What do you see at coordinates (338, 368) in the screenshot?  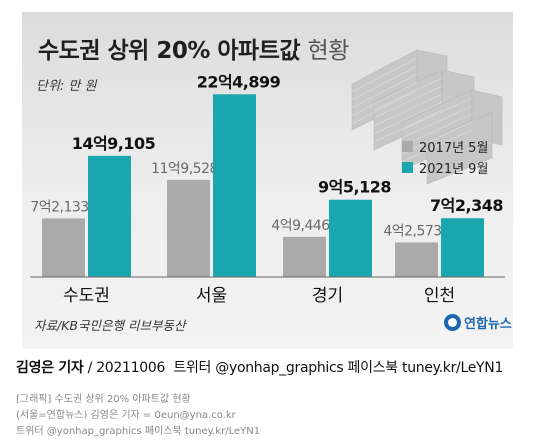 I see `byline-social: 트위터 @yonhap_graphics 페이스북 tuney.kr/LeYN1` at bounding box center [338, 368].